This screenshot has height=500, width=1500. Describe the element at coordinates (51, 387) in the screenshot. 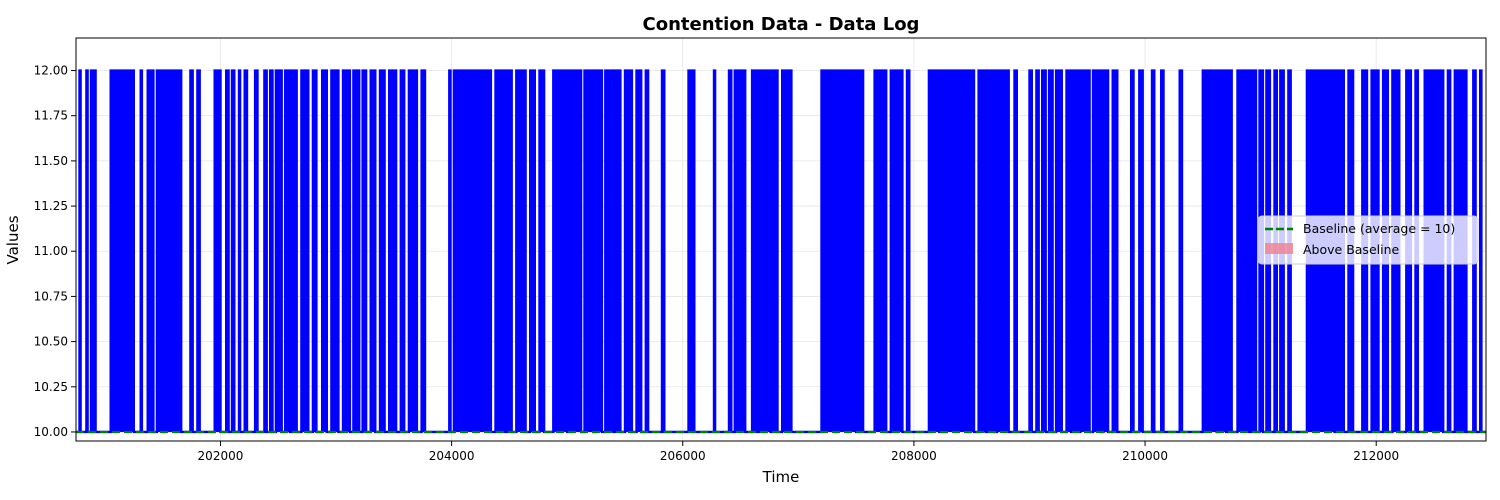

I see `y-tick-label: 10.25` at that location.